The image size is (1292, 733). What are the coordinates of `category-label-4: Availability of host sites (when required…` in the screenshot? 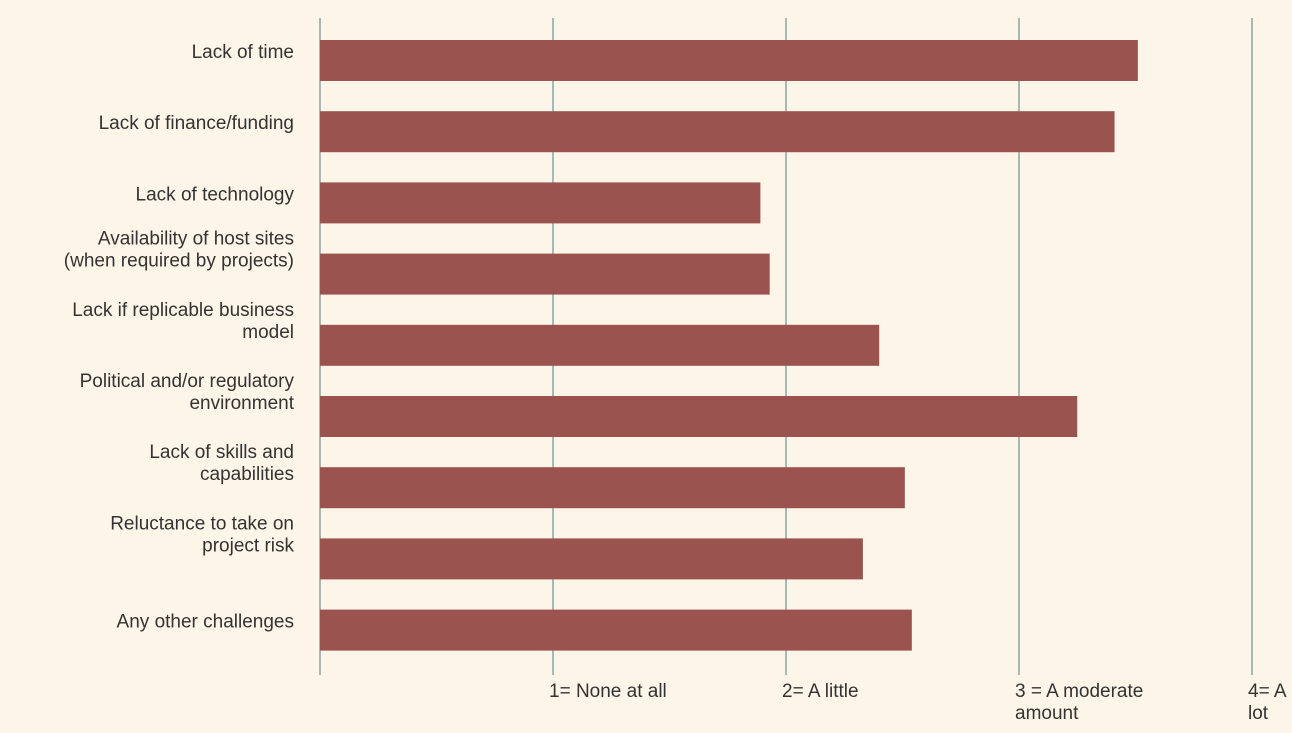 It's located at (179, 250).